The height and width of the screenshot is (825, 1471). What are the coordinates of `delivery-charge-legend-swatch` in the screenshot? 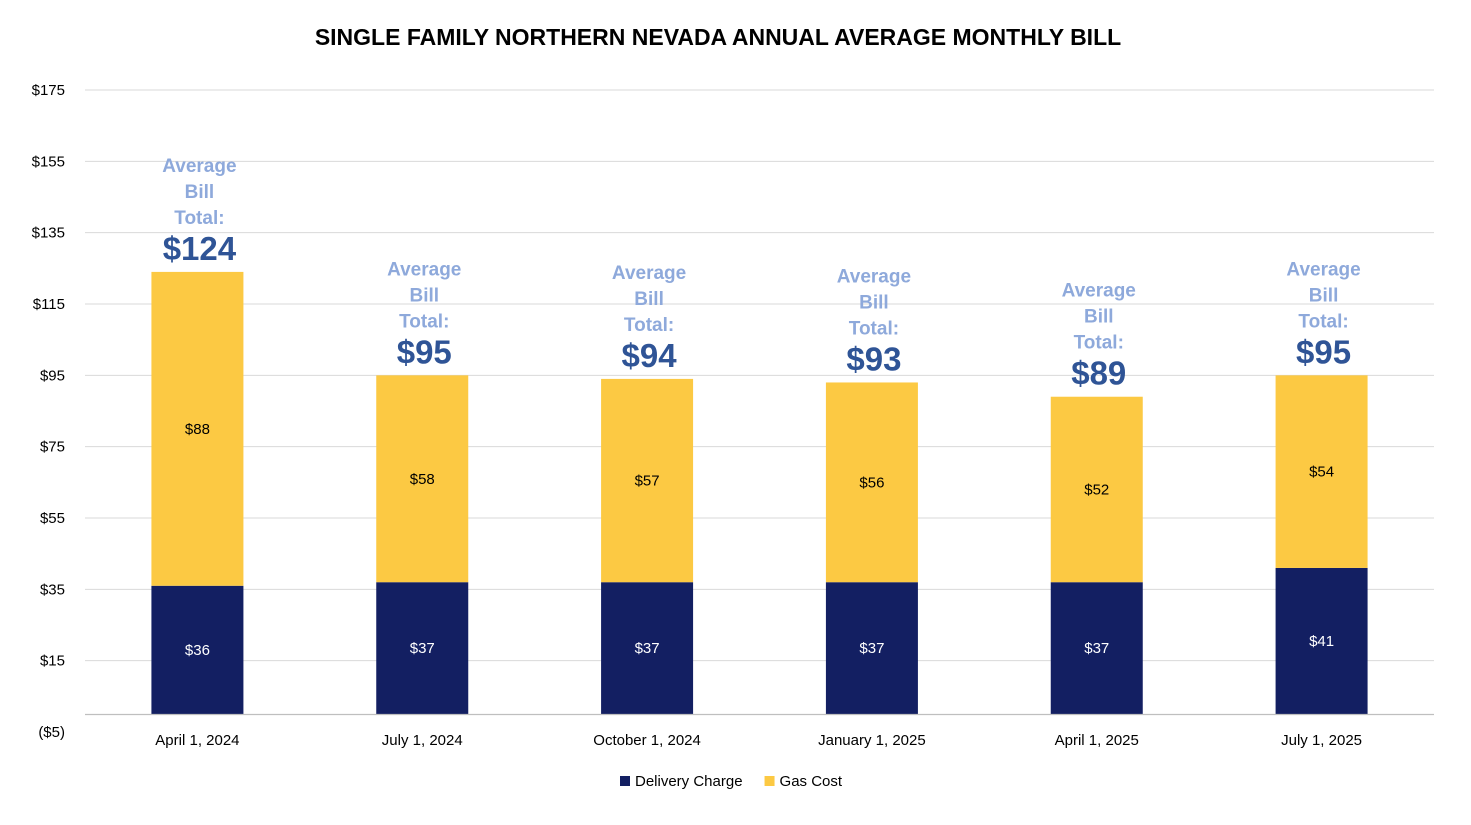 It's located at (625, 781).